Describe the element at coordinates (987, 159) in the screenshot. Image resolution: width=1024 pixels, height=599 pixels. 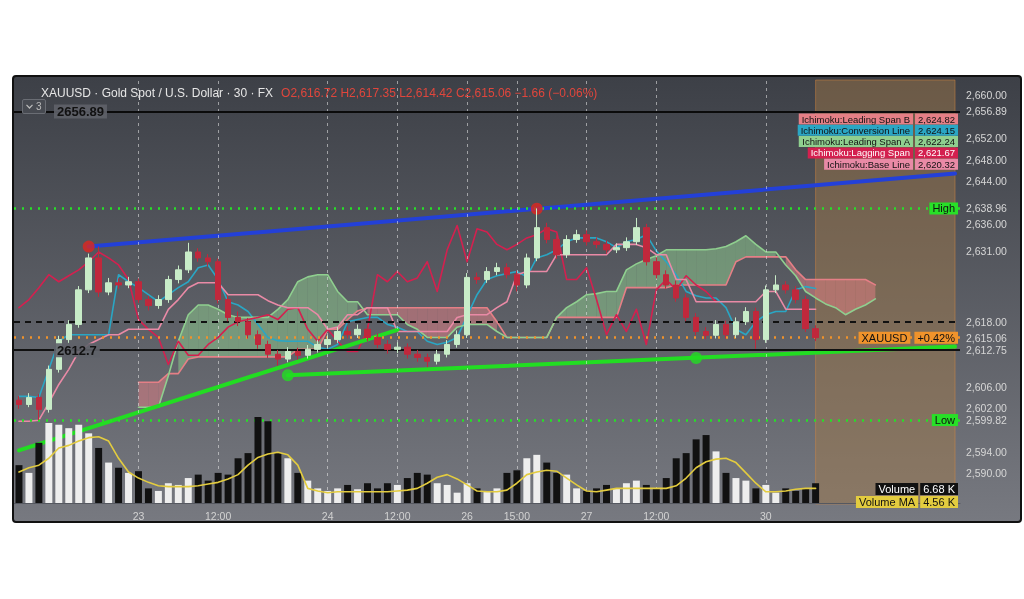
I see `y-tick-label: 2,648.00` at that location.